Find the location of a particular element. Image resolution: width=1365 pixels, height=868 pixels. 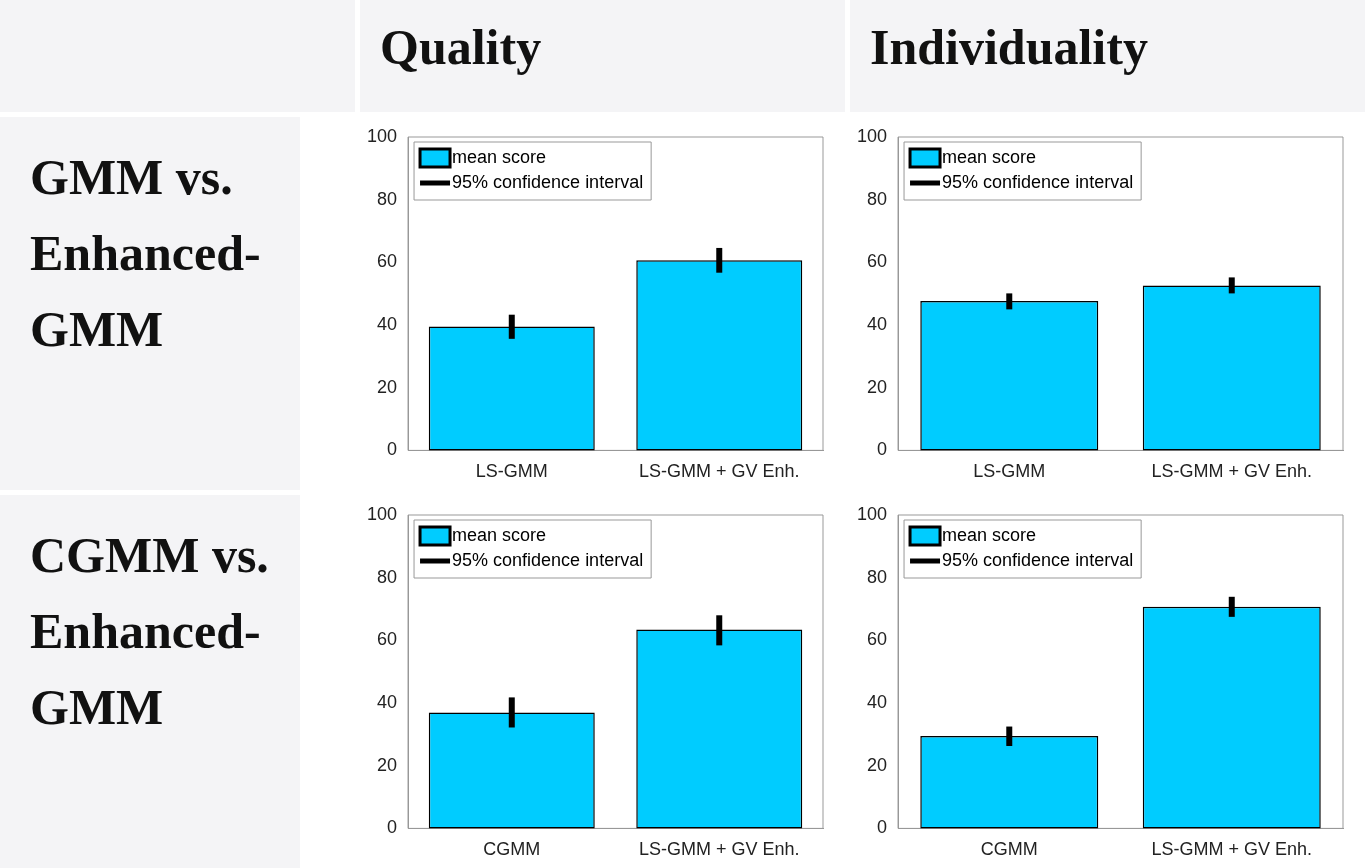

y-axis-title: GMM vs. Enhanced-GMM is located at coordinates (150, 303).